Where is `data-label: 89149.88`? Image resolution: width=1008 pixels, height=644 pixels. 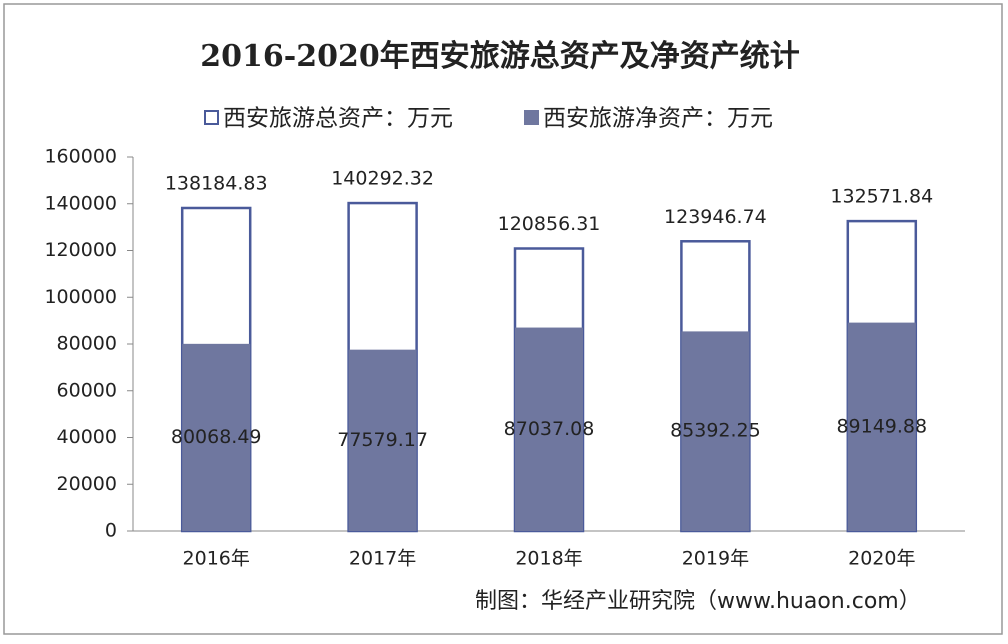
data-label: 89149.88 is located at coordinates (881, 426).